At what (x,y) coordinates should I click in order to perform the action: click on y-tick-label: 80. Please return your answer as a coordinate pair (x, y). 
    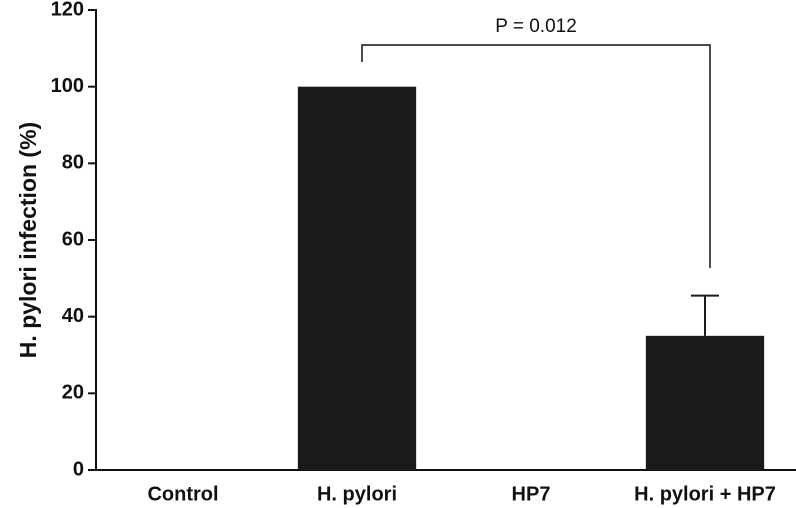
    Looking at the image, I should click on (73, 163).